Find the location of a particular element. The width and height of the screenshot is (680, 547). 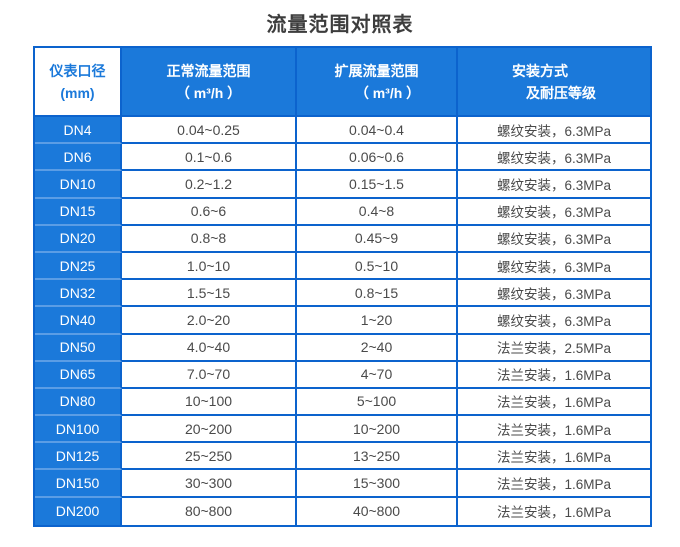

header-normal-flow-range-label: 正常流量范围 is located at coordinates (208, 70).